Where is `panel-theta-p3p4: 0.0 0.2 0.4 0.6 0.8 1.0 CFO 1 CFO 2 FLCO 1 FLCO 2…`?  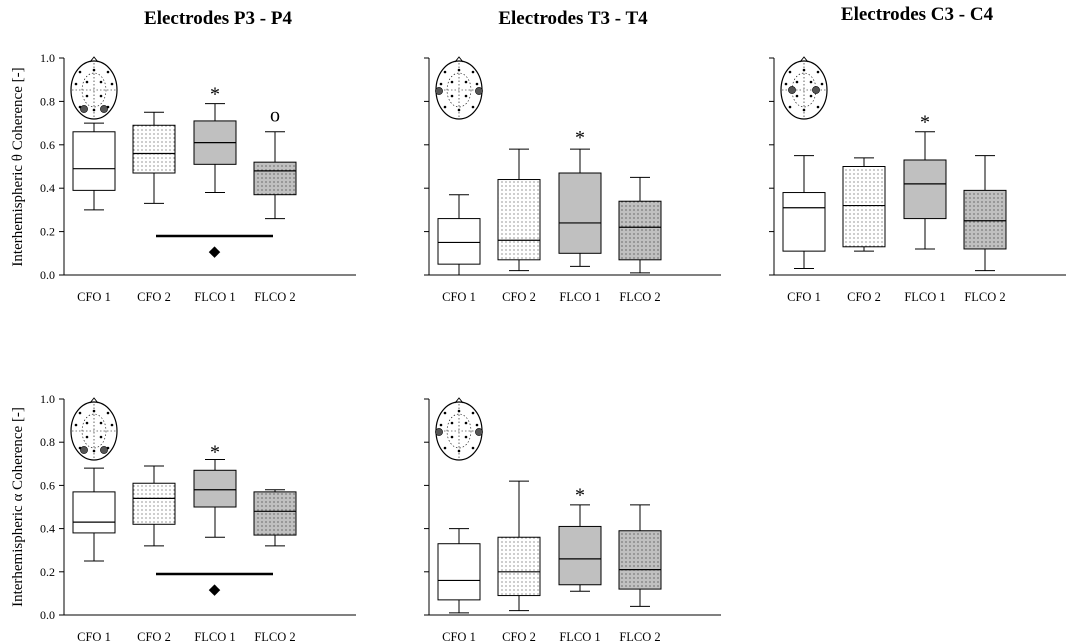 panel-theta-p3p4: 0.0 0.2 0.4 0.6 0.8 1.0 CFO 1 CFO 2 FLCO 1 FLCO 2… is located at coordinates (198, 177).